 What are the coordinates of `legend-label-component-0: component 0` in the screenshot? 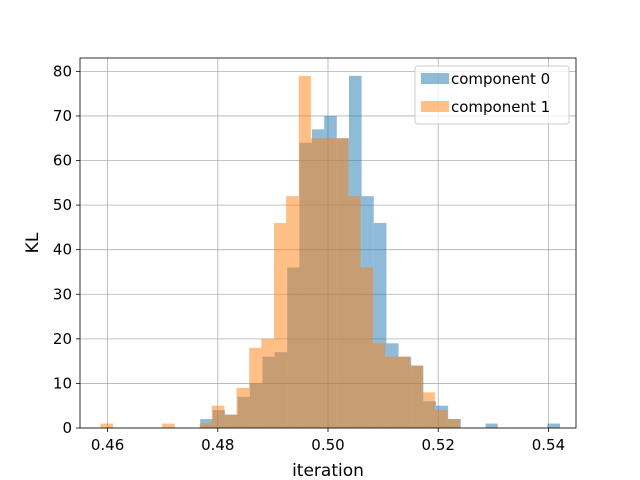 It's located at (500, 79).